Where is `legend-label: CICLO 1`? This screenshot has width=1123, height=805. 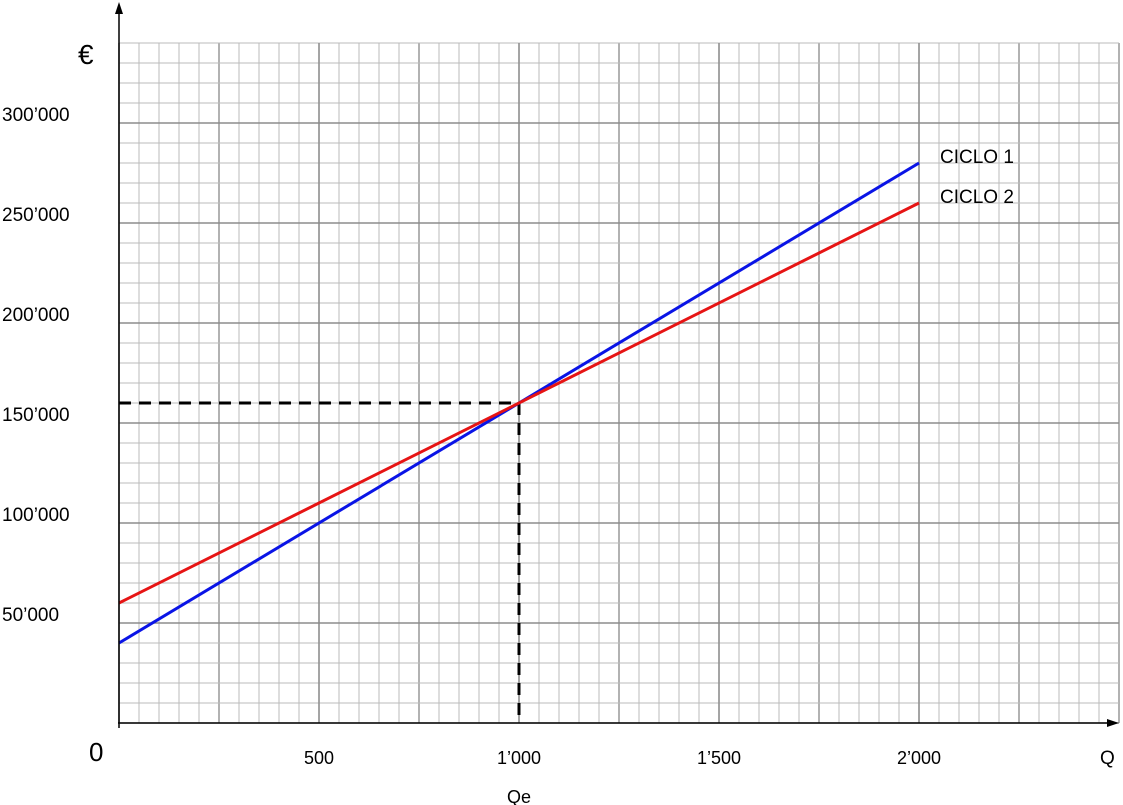
legend-label: CICLO 1 is located at coordinates (977, 157).